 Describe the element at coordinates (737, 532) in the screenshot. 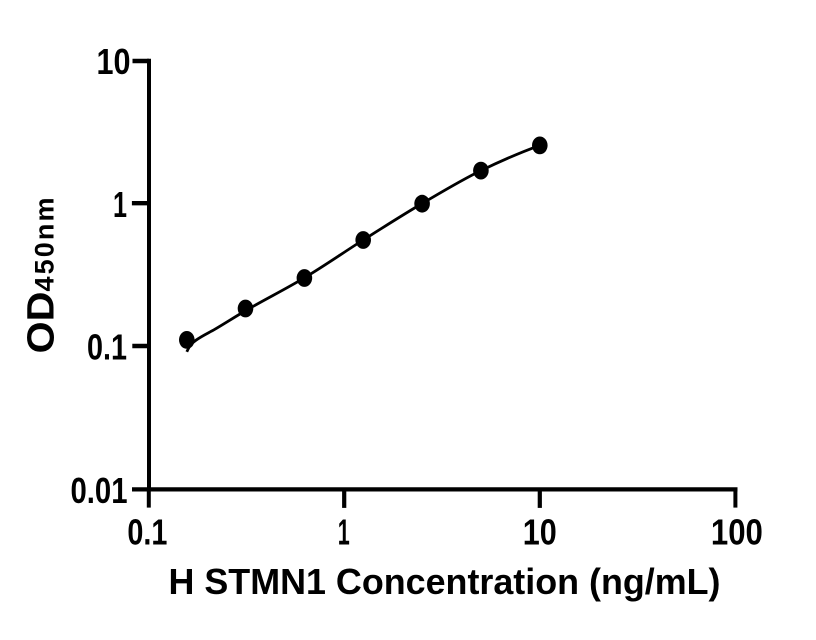

I see `svg-text: 100` at that location.